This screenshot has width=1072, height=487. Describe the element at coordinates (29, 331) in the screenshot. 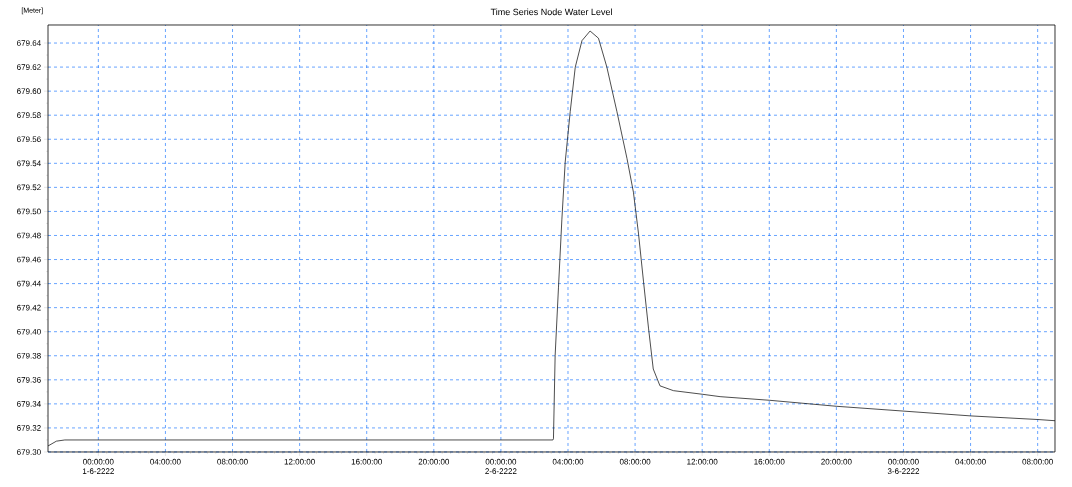

I see `y-tick-label: 679.40` at that location.